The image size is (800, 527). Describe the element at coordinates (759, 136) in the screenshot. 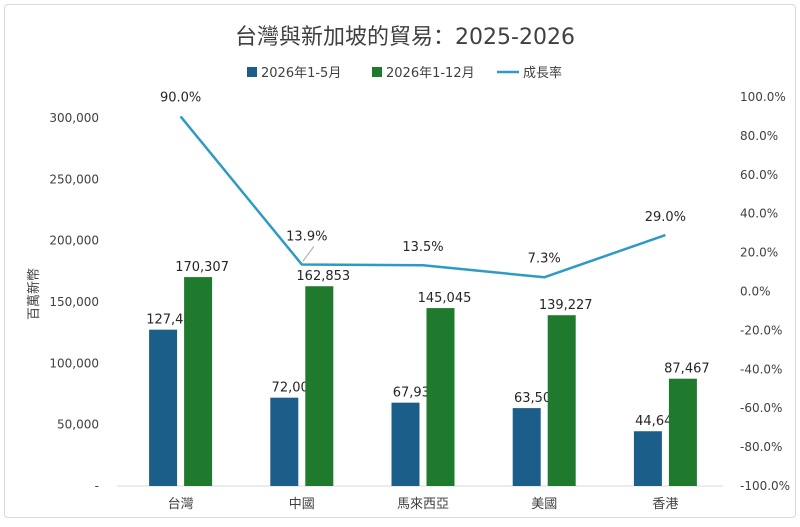

I see `y2-tick-label: 80.0%` at that location.